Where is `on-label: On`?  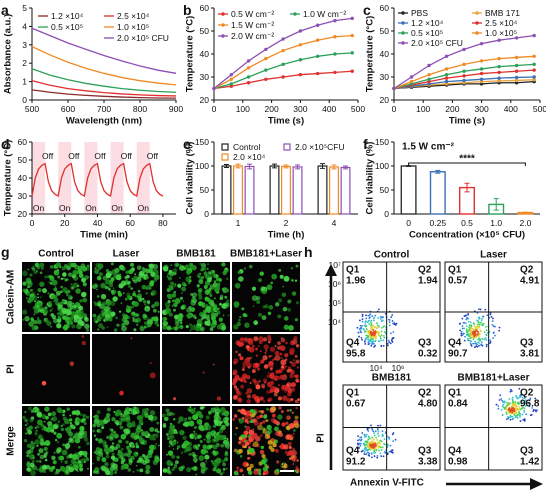 on-label: On is located at coordinates (117, 208).